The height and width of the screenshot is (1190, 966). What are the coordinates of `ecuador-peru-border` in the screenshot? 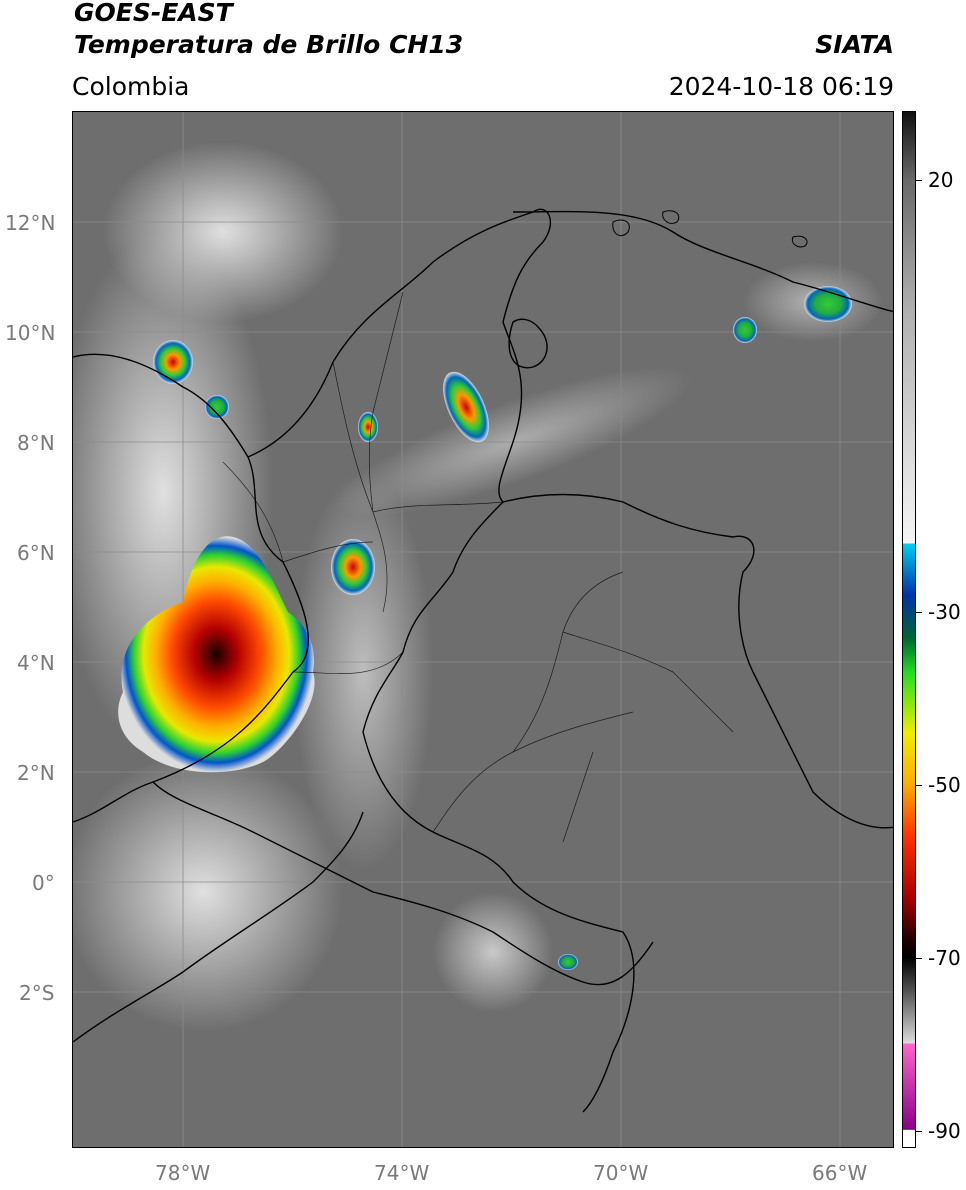 It's located at (218, 927).